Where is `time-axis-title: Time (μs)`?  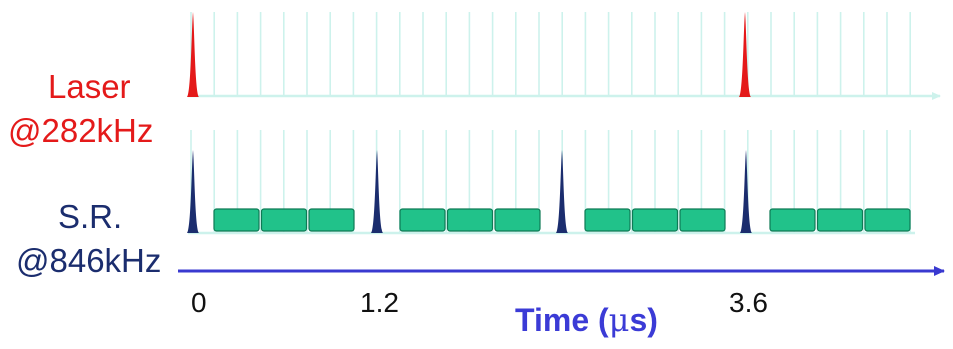
time-axis-title: Time (μs) is located at coordinates (586, 320).